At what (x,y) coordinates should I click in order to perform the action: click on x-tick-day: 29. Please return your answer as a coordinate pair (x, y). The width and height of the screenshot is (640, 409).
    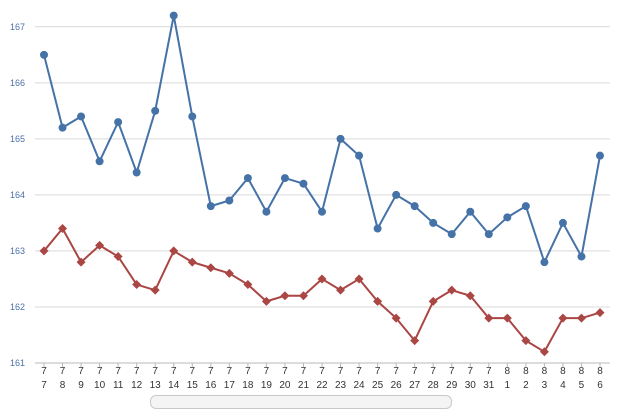
    Looking at the image, I should click on (452, 385).